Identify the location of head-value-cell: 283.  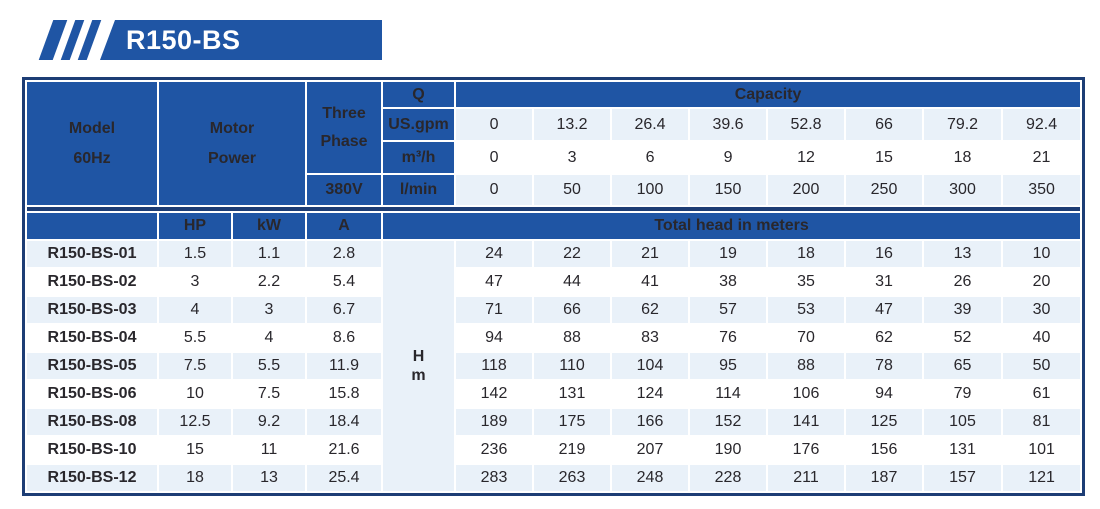
(494, 478).